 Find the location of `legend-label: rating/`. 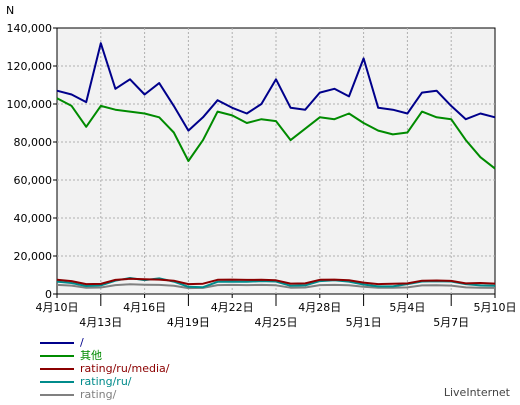

legend-label: rating/ is located at coordinates (98, 394).